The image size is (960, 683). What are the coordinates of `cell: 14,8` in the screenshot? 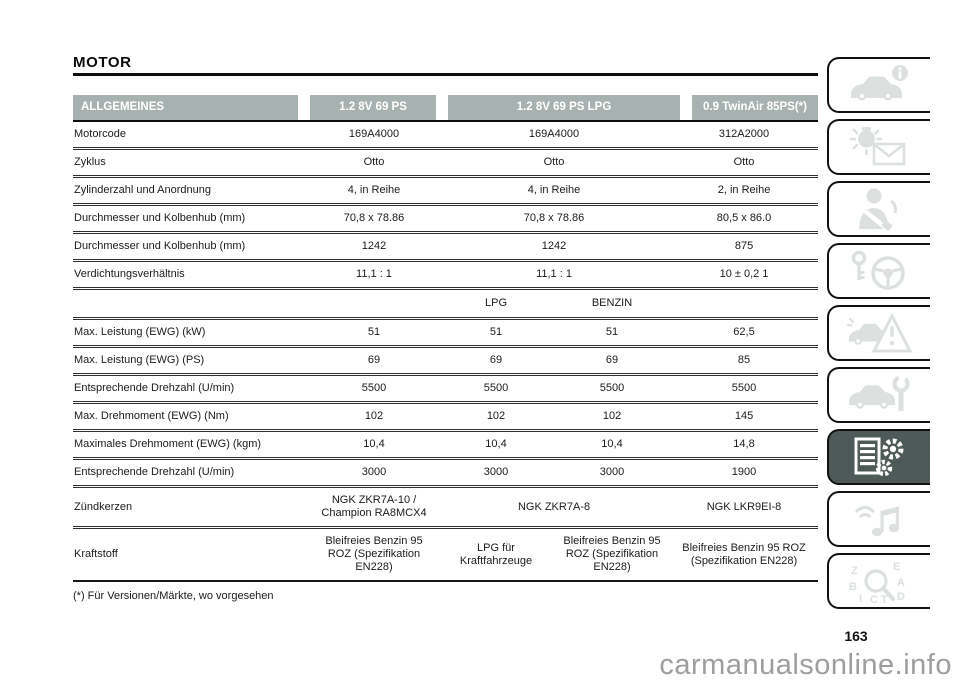 It's located at (744, 445).